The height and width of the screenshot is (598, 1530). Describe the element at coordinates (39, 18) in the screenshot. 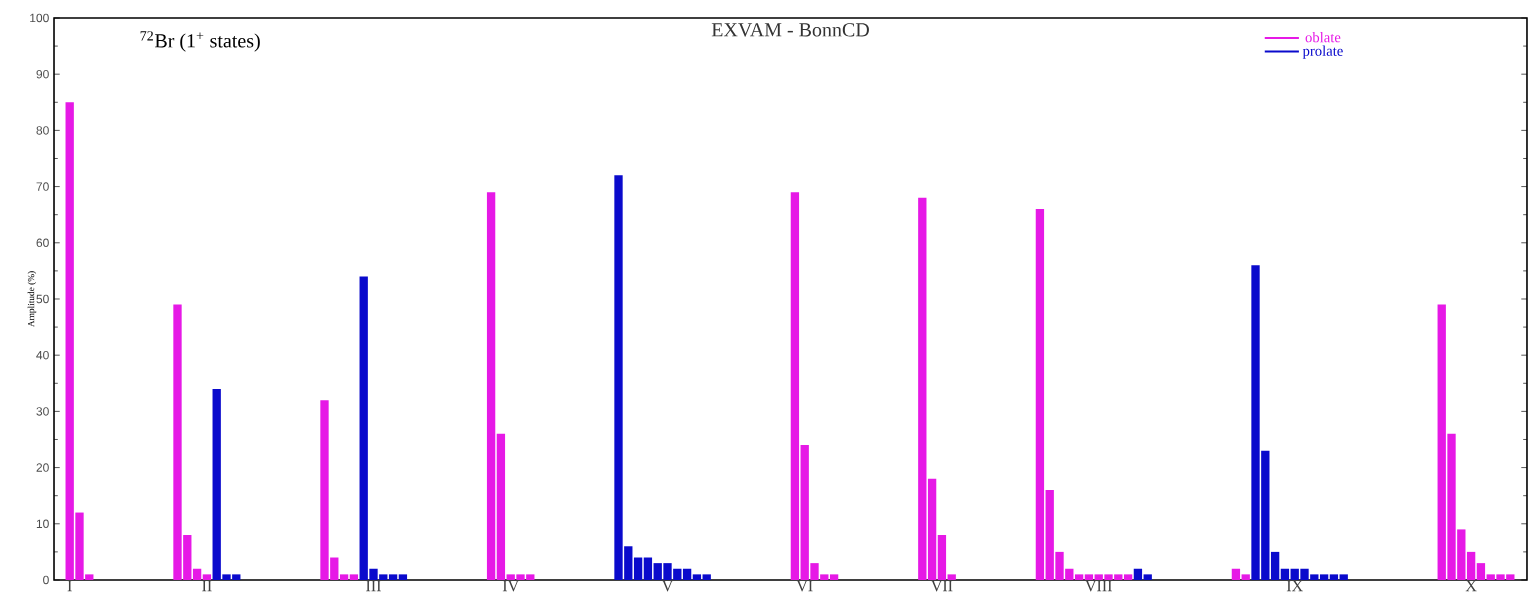

I see `y-tick-label: 100` at that location.